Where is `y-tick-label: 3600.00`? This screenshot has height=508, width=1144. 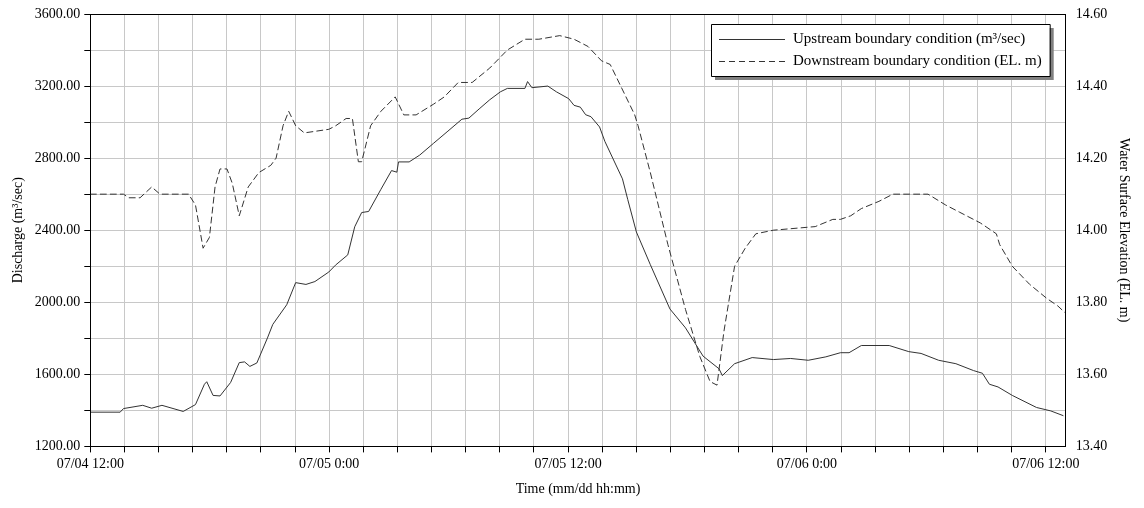 y-tick-label: 3600.00 is located at coordinates (57, 13).